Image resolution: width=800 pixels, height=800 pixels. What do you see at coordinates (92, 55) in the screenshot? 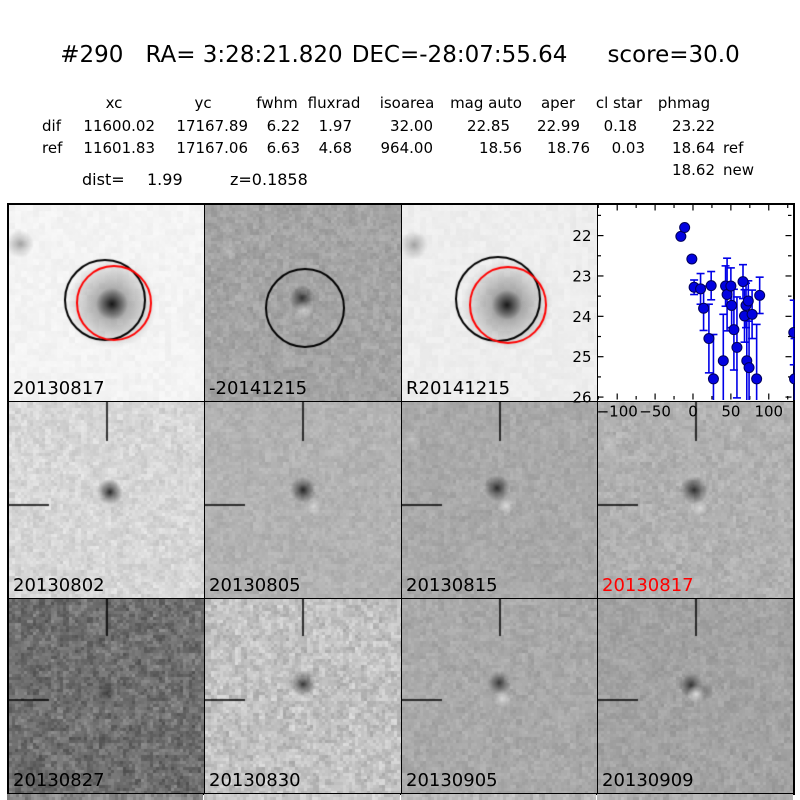
I see `candidate-id: #290` at bounding box center [92, 55].